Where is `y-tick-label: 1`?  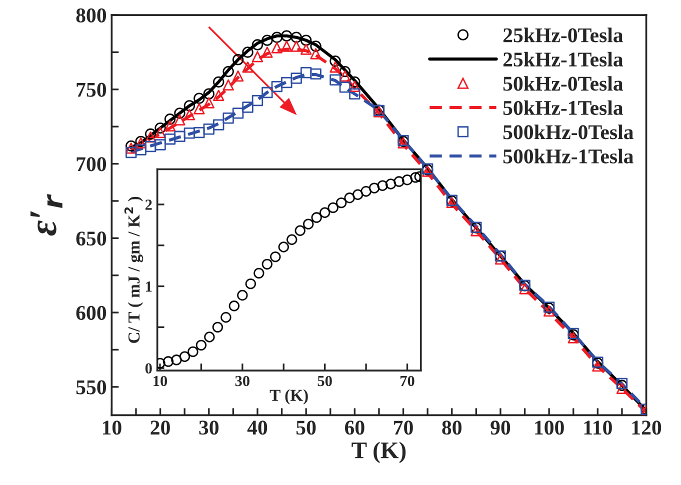 y-tick-label: 1 is located at coordinates (149, 286).